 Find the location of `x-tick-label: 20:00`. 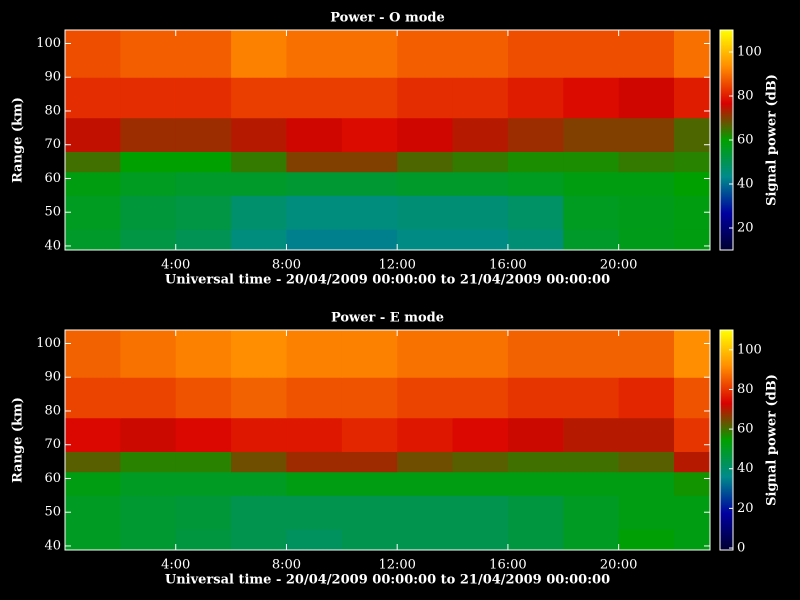

x-tick-label: 20:00 is located at coordinates (618, 265).